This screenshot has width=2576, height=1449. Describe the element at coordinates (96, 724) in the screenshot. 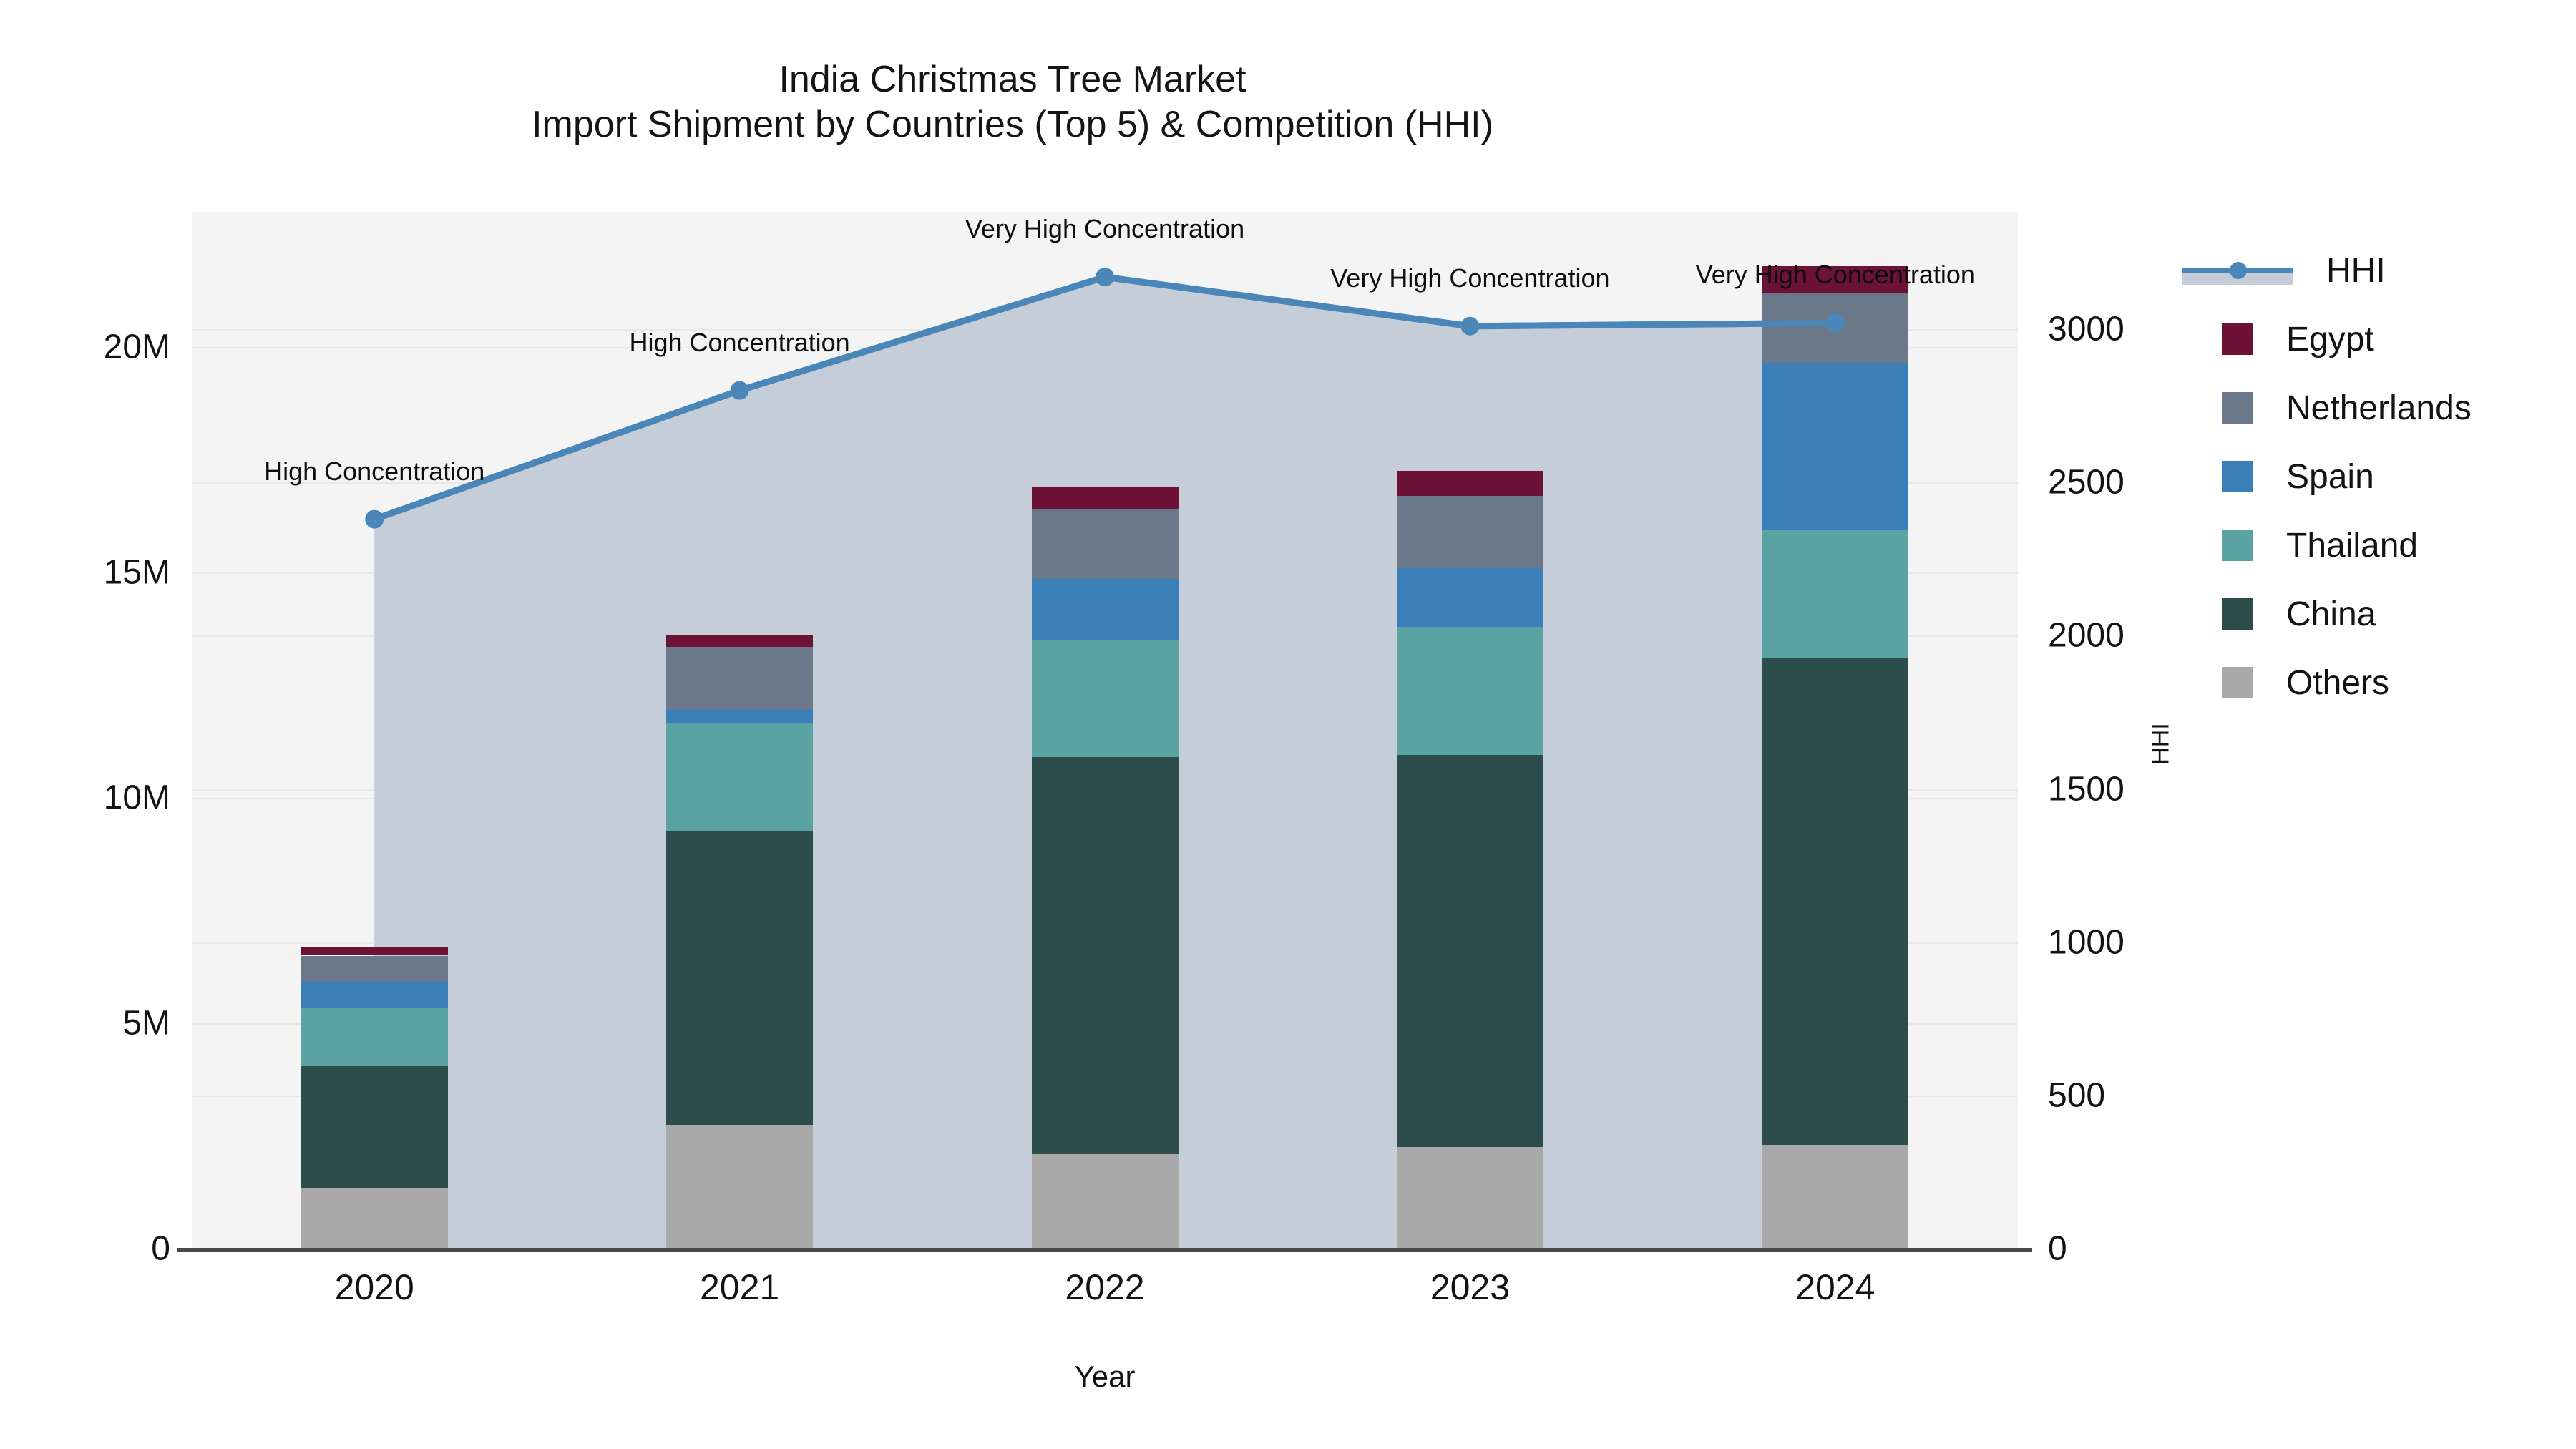

I see `y-axis-left: 0 5M 10M 15M 20M` at that location.